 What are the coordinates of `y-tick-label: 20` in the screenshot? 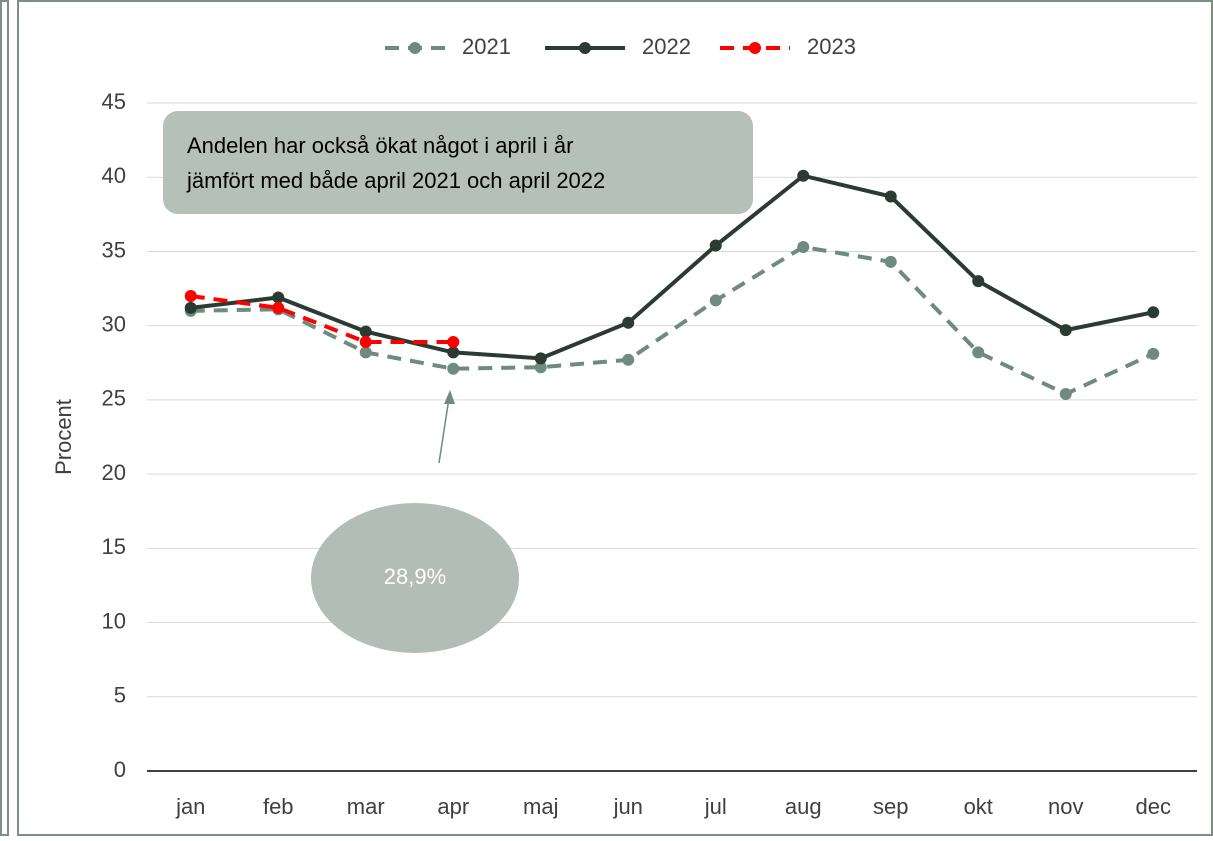 It's located at (114, 472).